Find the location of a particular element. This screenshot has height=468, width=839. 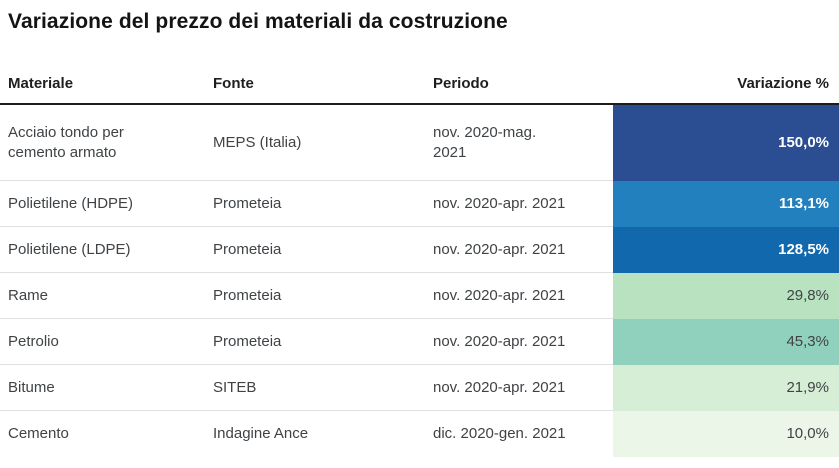

cell-materiale: Petrolio is located at coordinates (33, 341).